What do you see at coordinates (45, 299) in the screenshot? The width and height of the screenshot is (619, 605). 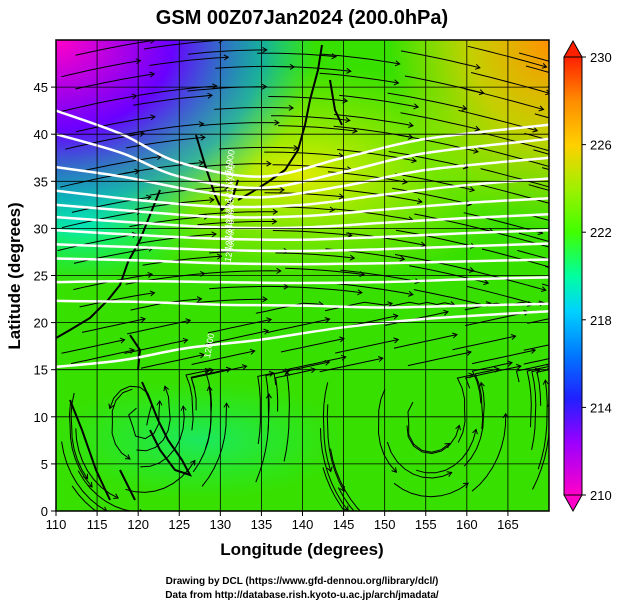 I see `y-axis-ticks: 0 5 10 15 20 25 30 35 40 45` at bounding box center [45, 299].